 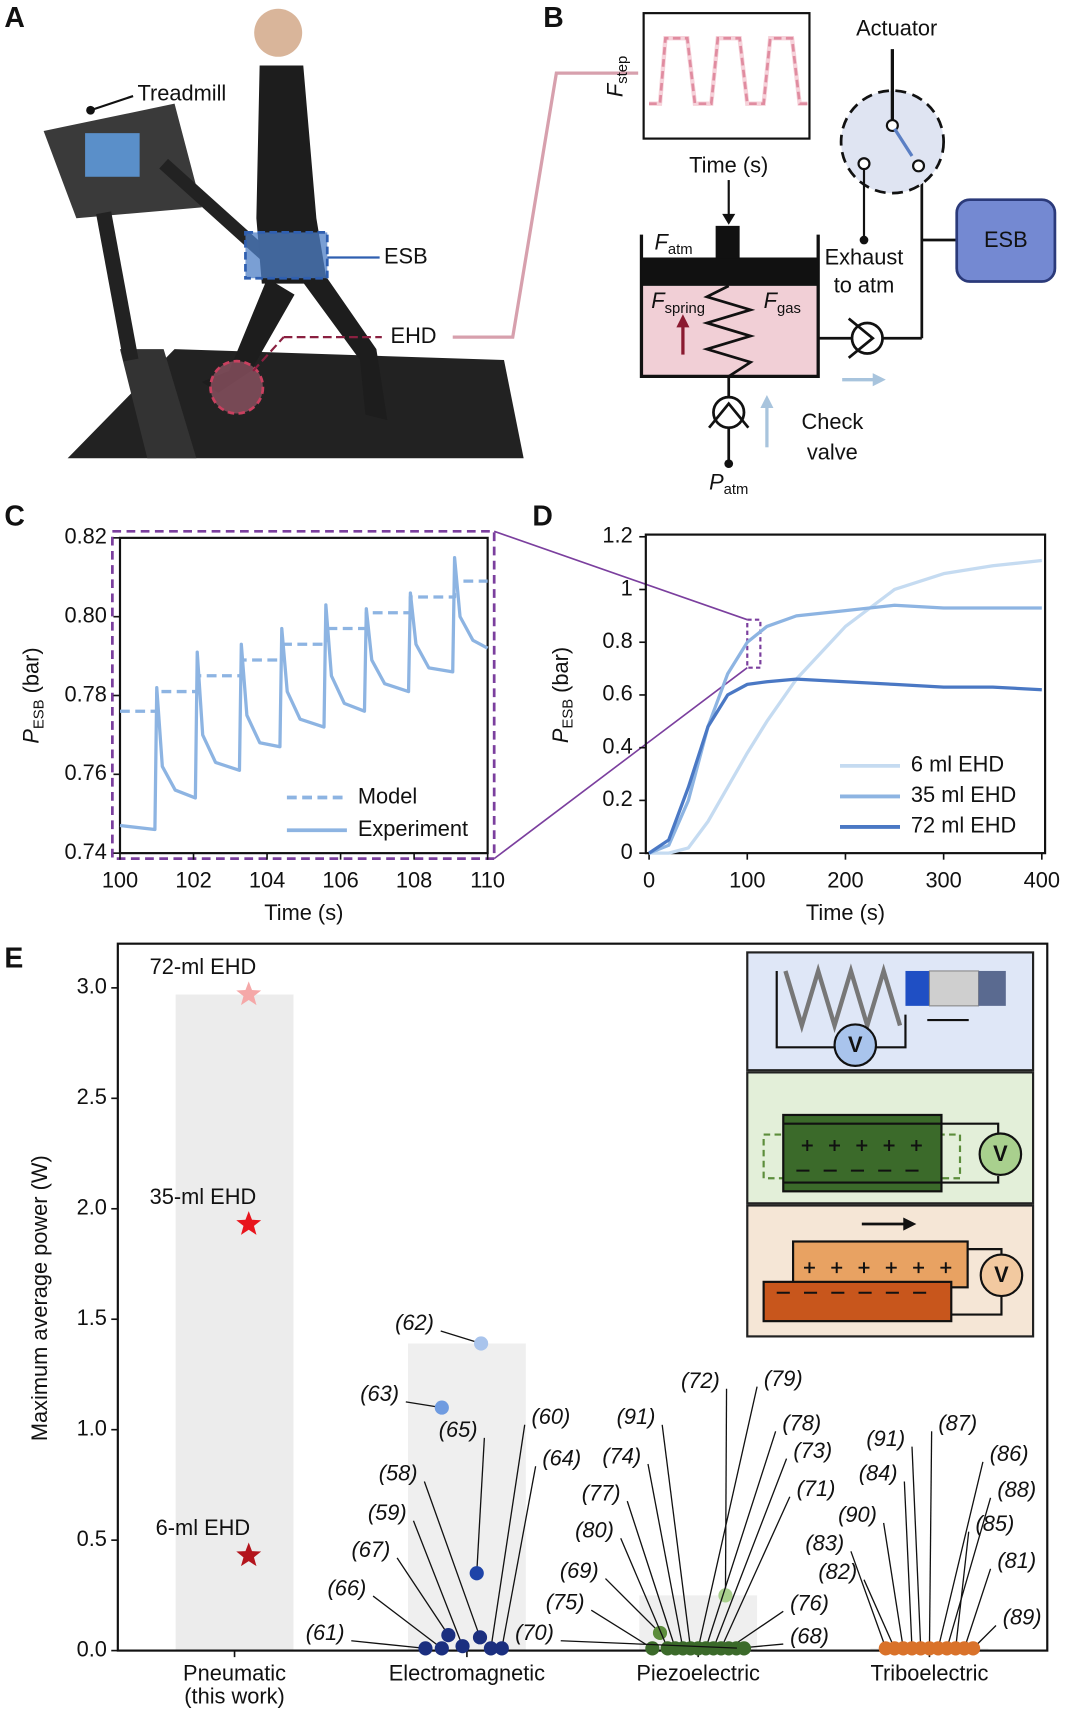 What do you see at coordinates (203, 1527) in the screenshot?
I see `point-label: 6-ml EHD` at bounding box center [203, 1527].